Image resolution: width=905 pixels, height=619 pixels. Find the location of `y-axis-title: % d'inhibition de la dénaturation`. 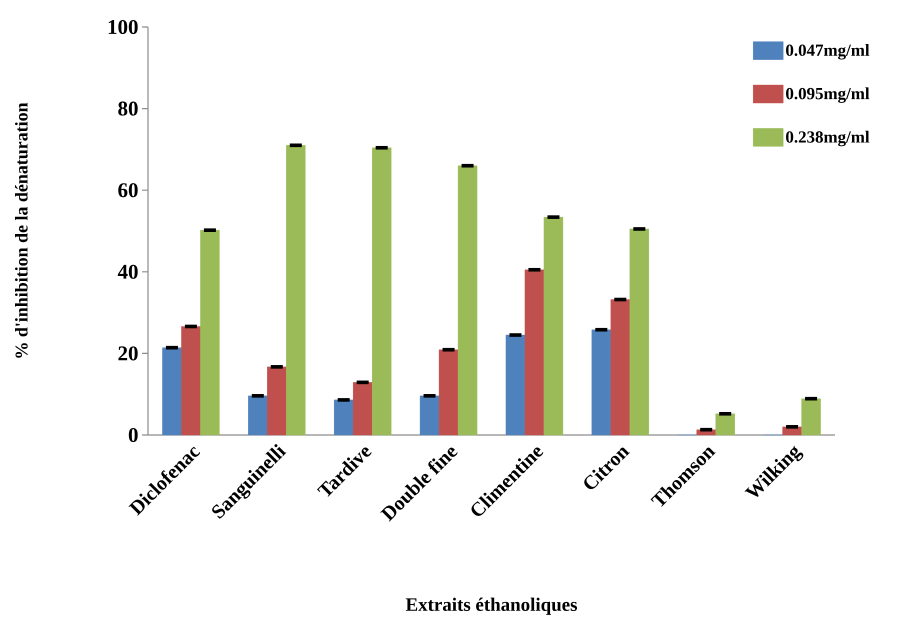

y-axis-title: % d'inhibition de la dénaturation is located at coordinates (21, 230).